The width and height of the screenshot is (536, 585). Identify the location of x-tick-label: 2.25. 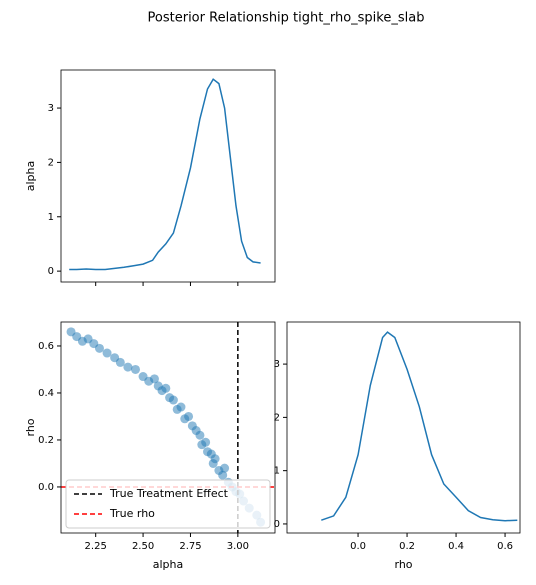
(96, 546).